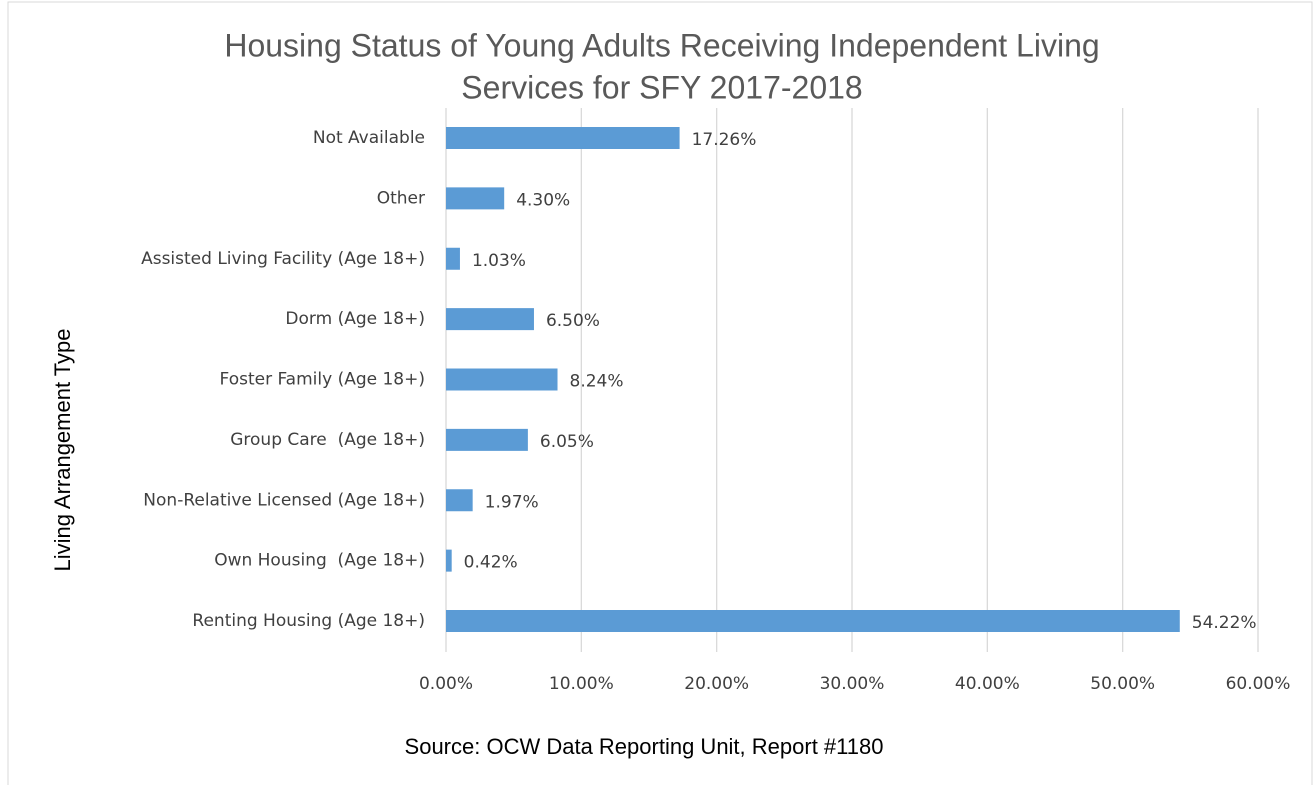  What do you see at coordinates (62, 450) in the screenshot?
I see `y-axis-label: Living Arrangement Type` at bounding box center [62, 450].